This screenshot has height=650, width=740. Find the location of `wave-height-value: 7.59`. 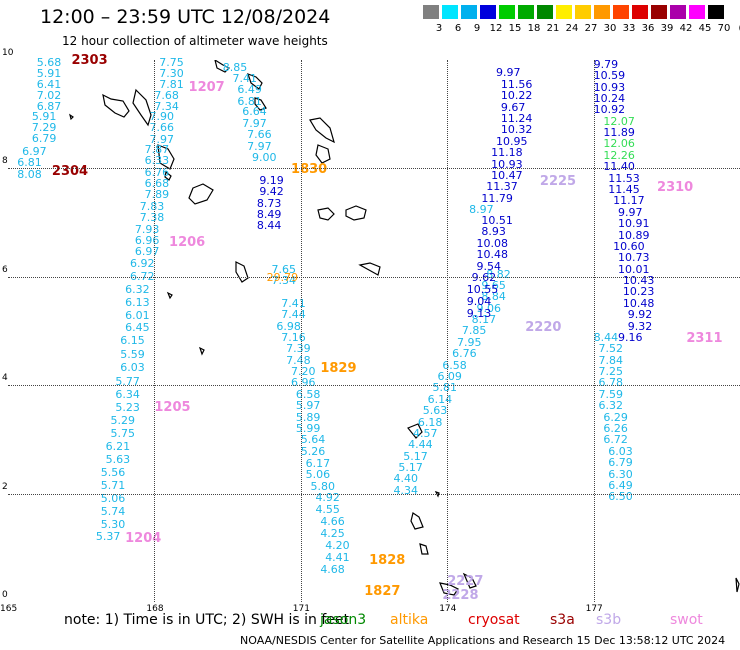

wave-height-value: 7.59 is located at coordinates (610, 394).